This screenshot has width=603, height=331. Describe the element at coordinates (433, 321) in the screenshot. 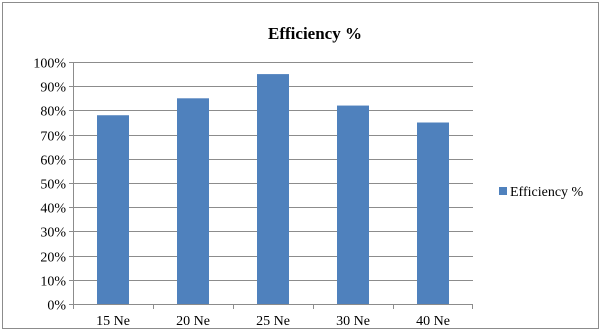

I see `x-tick-label: 40 Ne` at that location.